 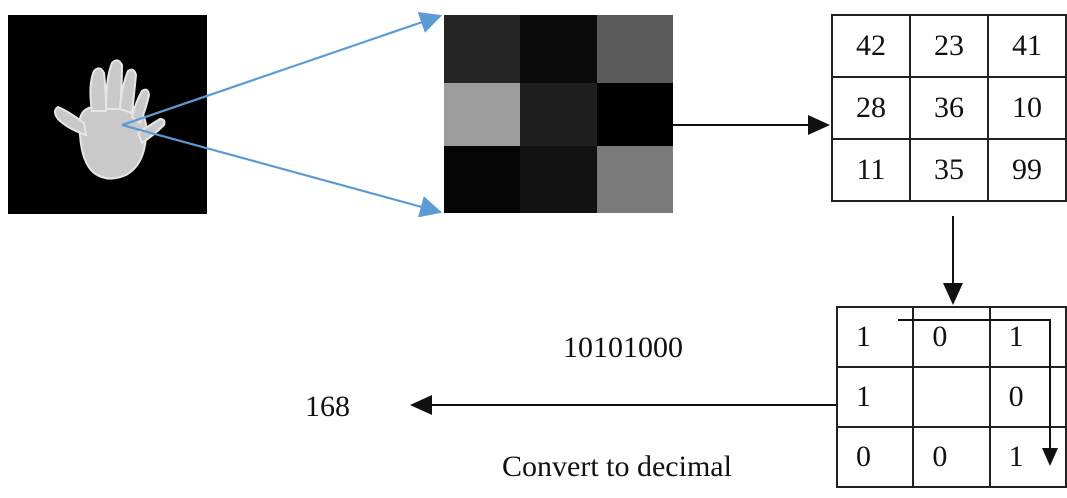 I want to click on table-row: 1 0, so click(x=951, y=397).